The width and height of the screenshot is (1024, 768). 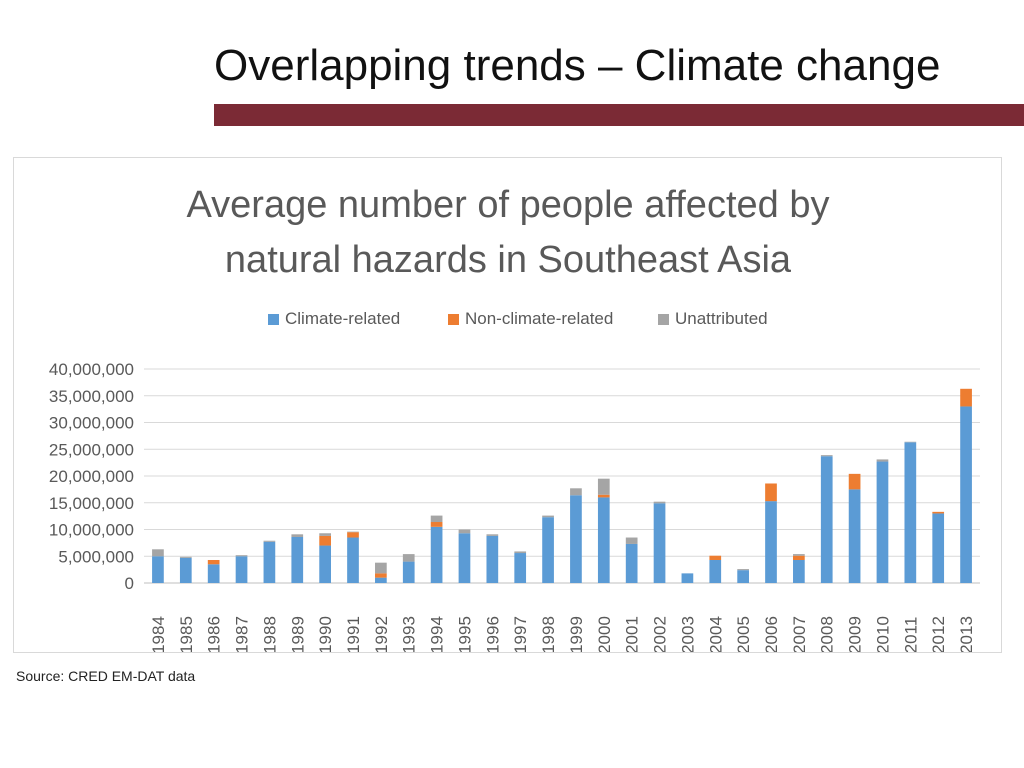 I want to click on title-accent-bar, so click(x=619, y=115).